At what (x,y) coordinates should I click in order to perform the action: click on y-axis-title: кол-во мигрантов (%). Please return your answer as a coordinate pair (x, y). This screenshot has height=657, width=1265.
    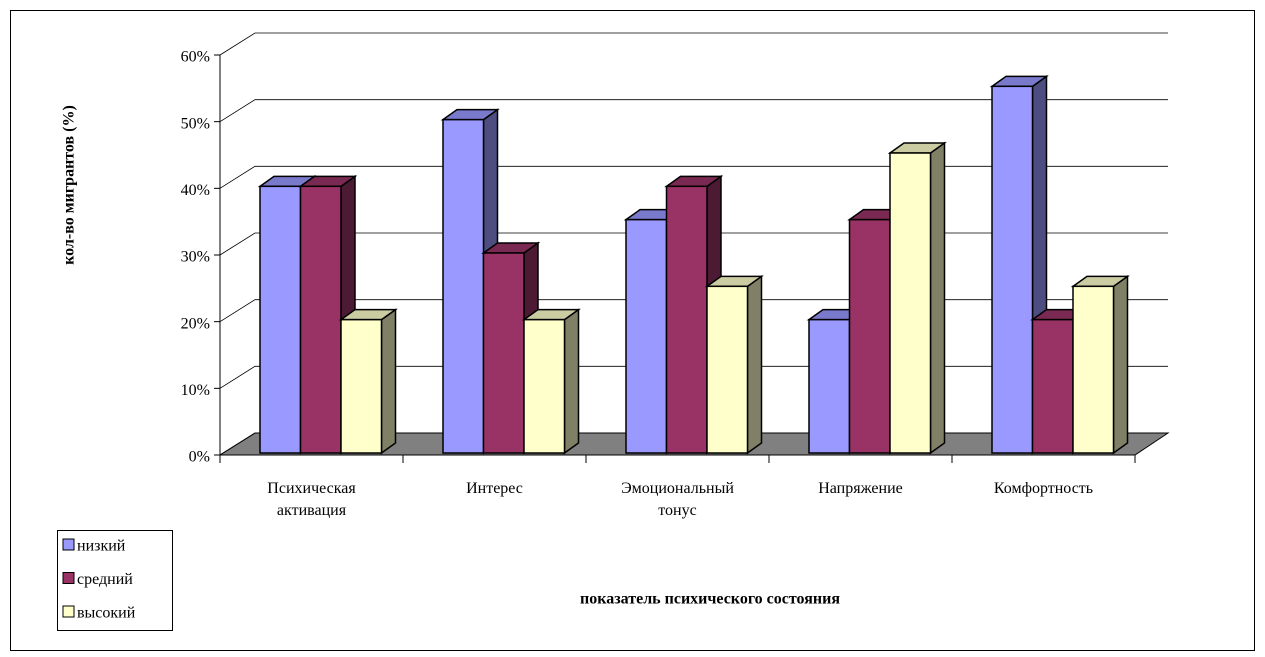
    Looking at the image, I should click on (69, 185).